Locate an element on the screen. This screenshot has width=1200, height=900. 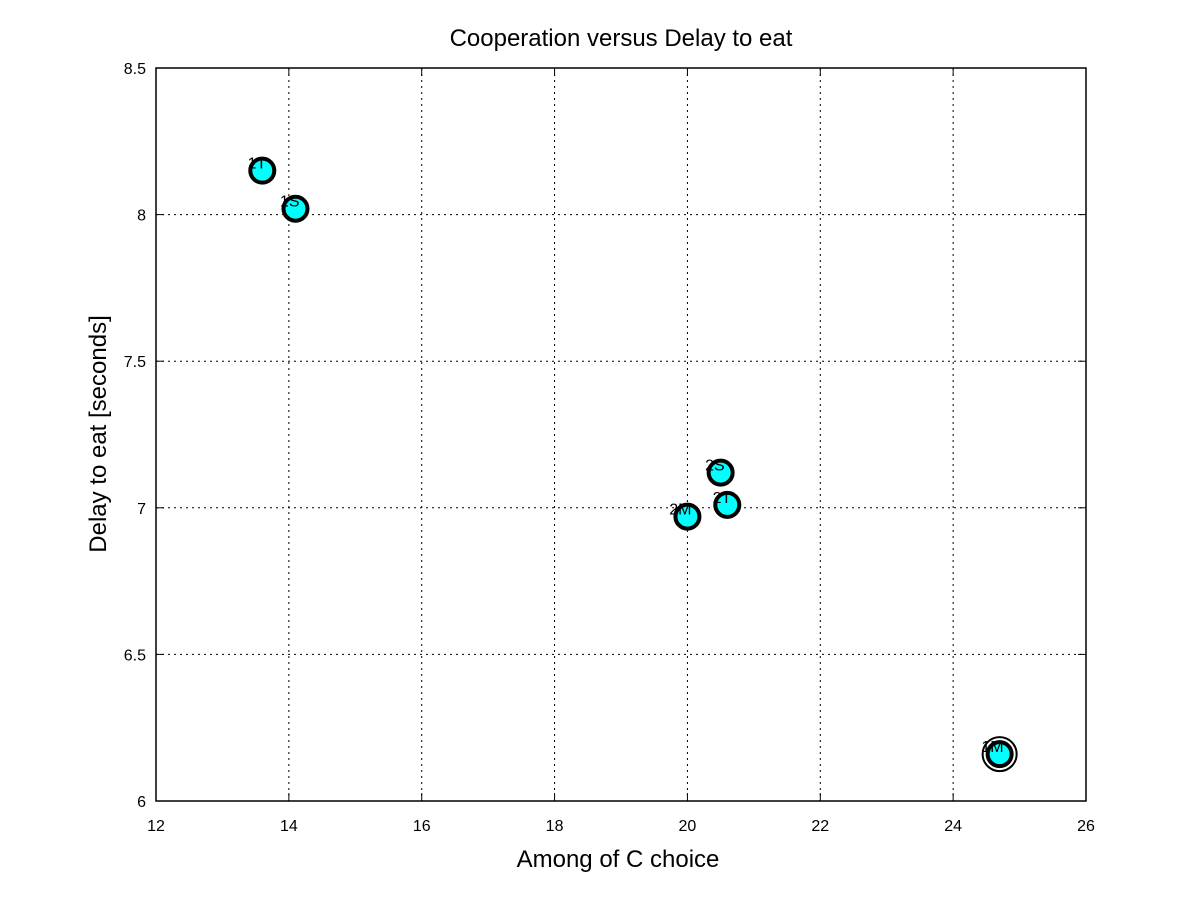
data-point-1s is located at coordinates (295, 208).